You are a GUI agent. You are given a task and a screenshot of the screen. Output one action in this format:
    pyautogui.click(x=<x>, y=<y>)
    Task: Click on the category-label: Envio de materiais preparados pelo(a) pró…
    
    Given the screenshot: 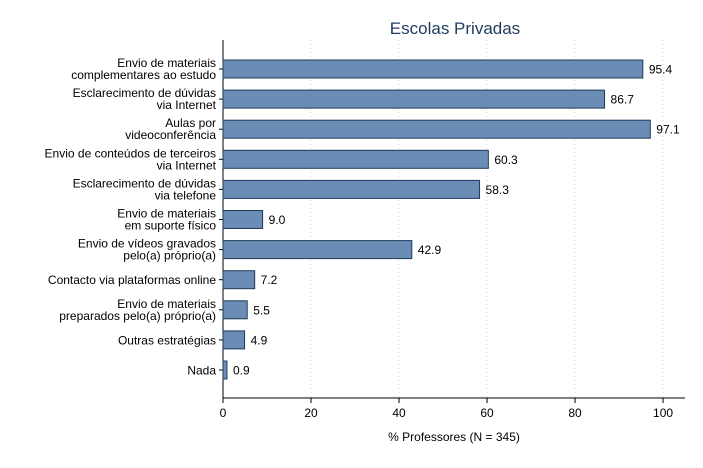 What is the action you would take?
    pyautogui.click(x=137, y=310)
    